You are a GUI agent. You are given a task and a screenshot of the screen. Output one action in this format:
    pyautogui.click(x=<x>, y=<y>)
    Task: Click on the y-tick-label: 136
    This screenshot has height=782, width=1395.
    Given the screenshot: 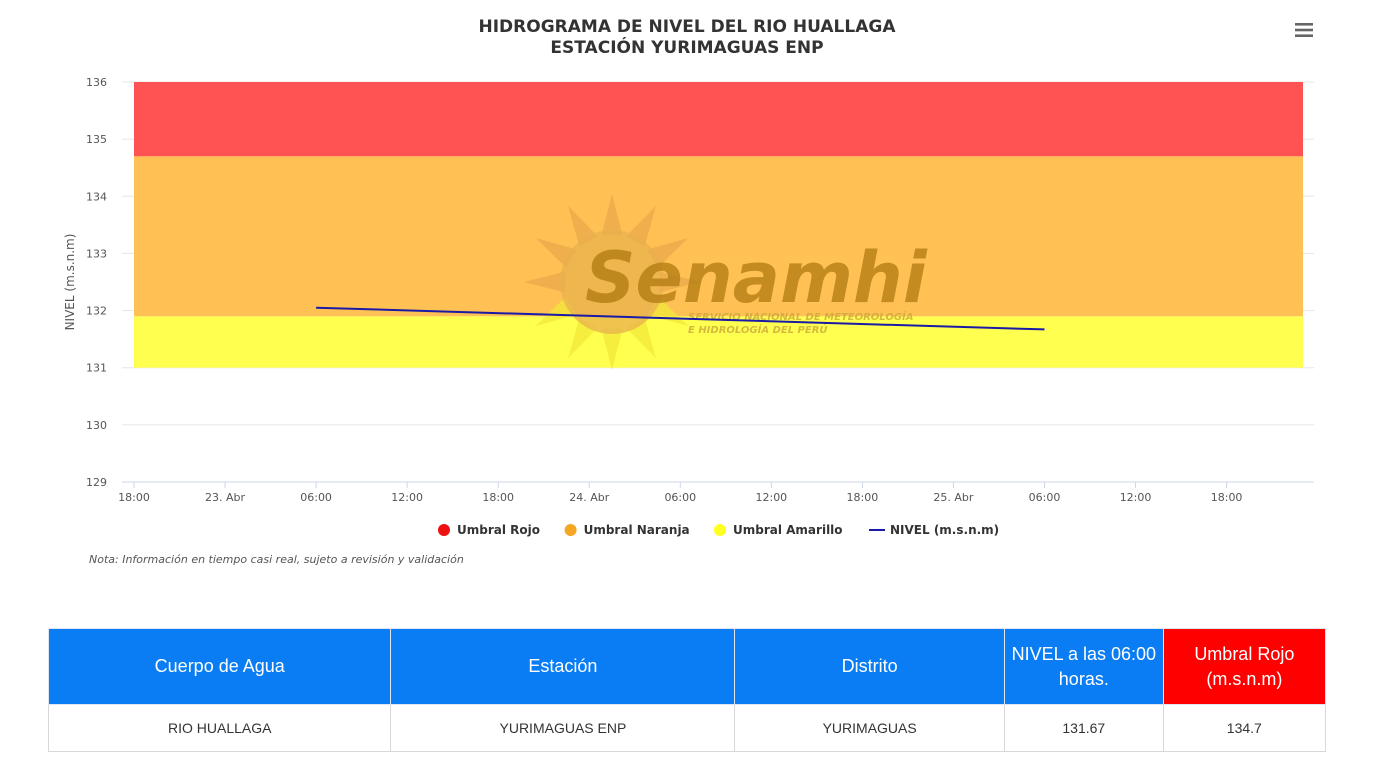 What is the action you would take?
    pyautogui.click(x=96, y=82)
    